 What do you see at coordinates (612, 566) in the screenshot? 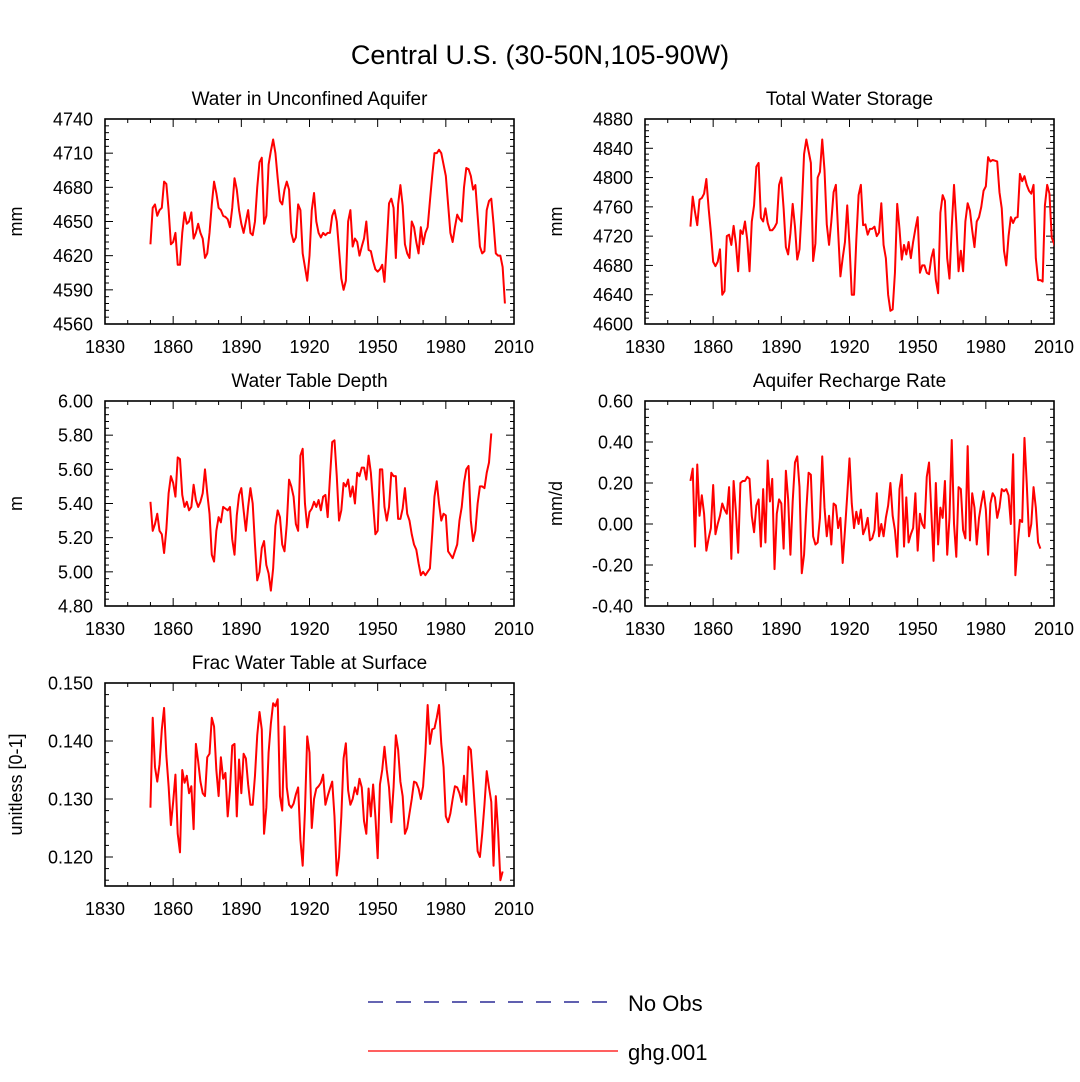
I see `y-tick-label: -0.20` at bounding box center [612, 566].